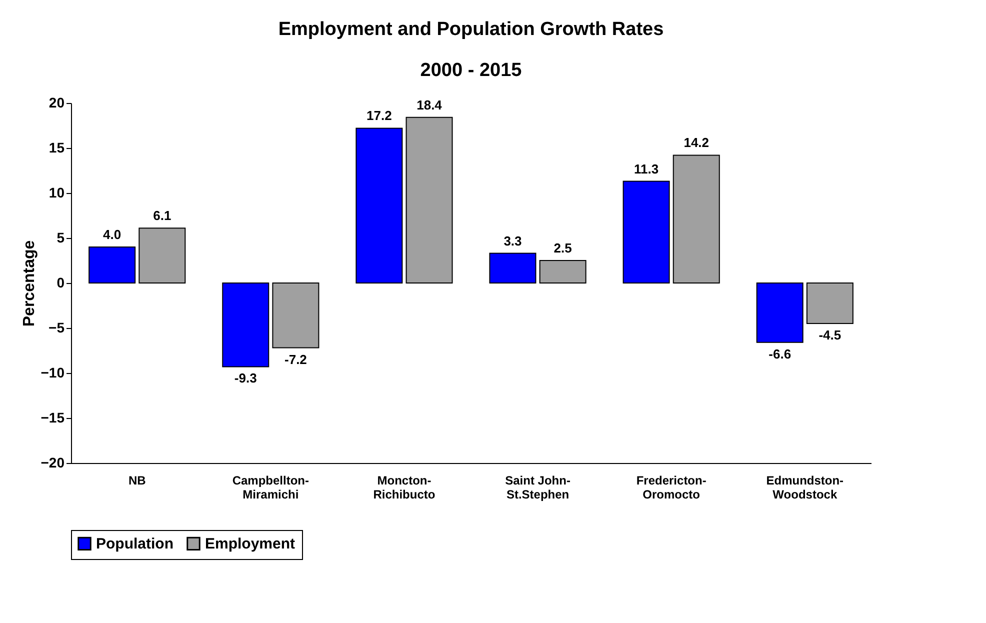 This screenshot has width=986, height=623. What do you see at coordinates (471, 29) in the screenshot?
I see `chart-title: Employment and Population Growth Rates` at bounding box center [471, 29].